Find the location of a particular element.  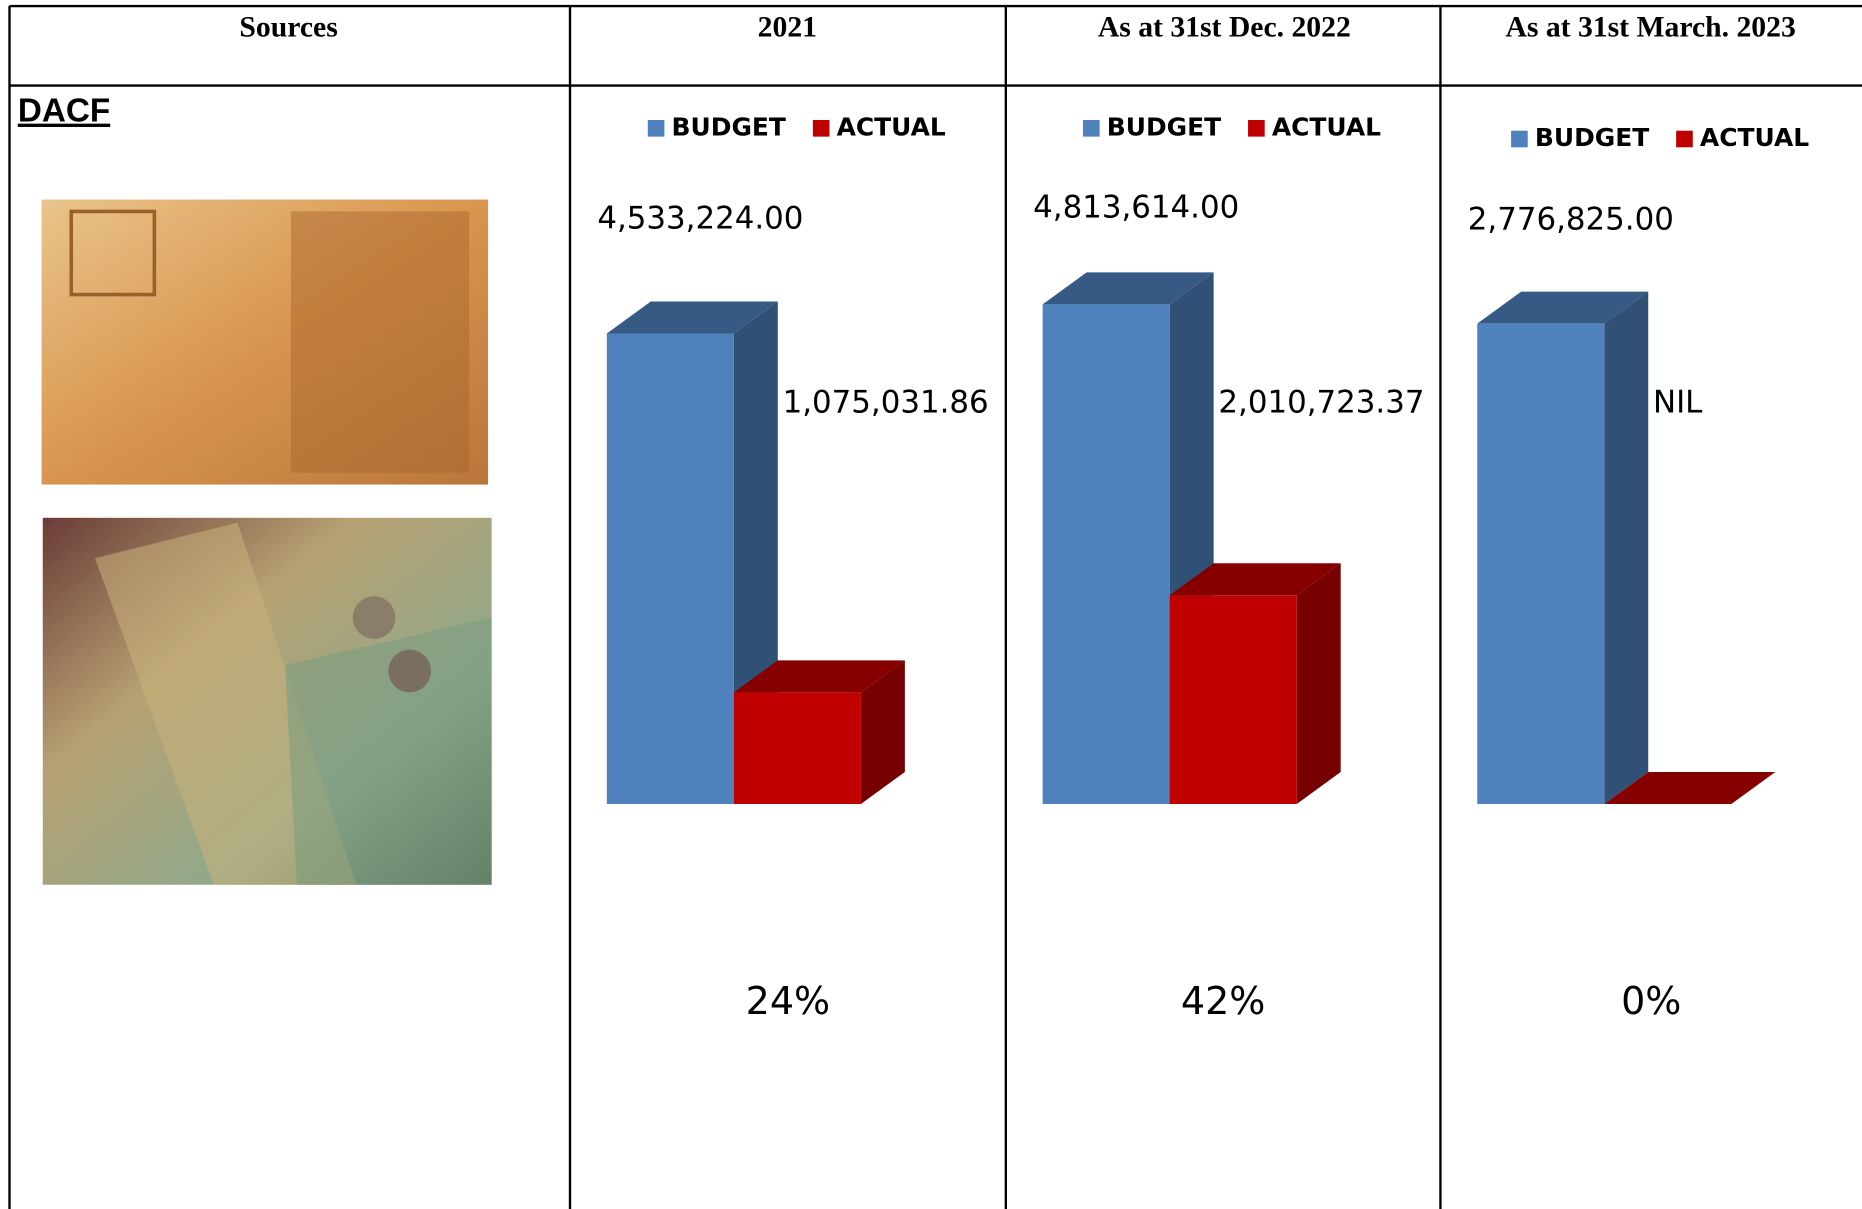

percentage: 42% is located at coordinates (1223, 1001).